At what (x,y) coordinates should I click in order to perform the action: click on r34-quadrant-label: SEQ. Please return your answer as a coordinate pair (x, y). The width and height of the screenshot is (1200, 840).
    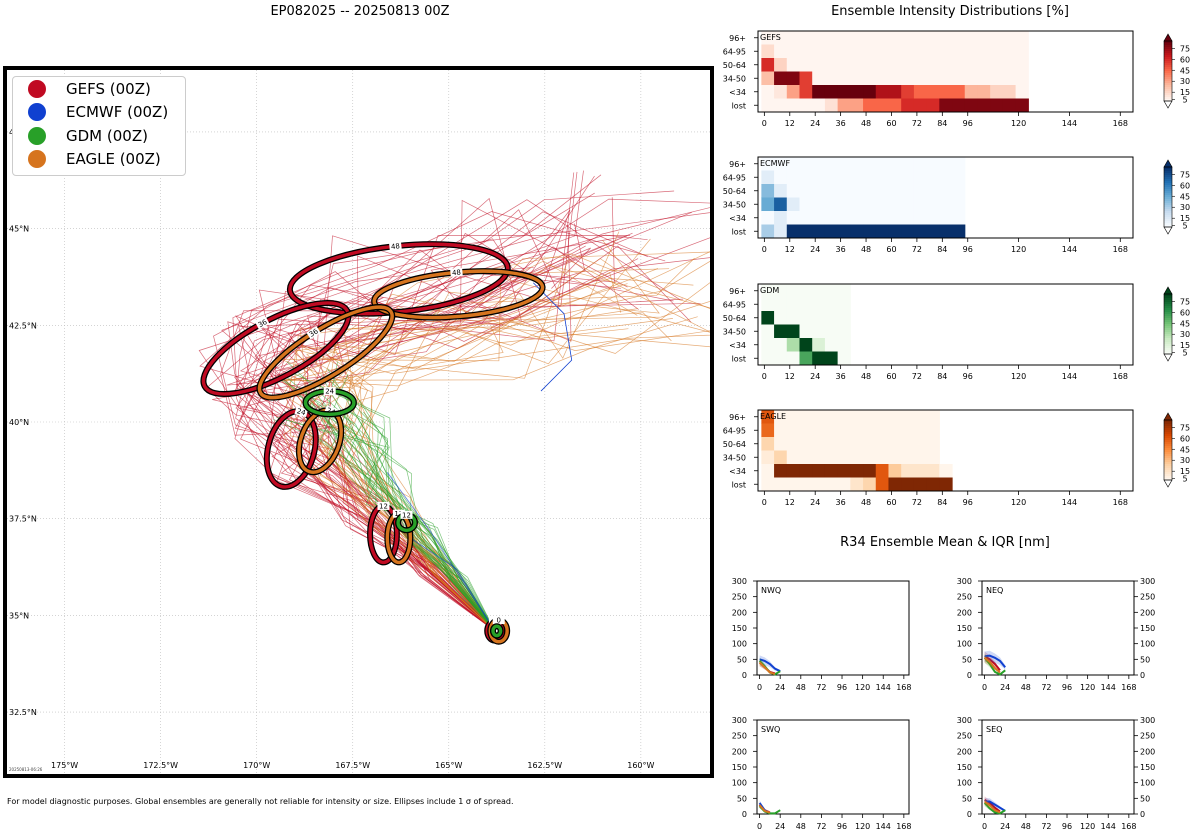
    Looking at the image, I should click on (994, 729).